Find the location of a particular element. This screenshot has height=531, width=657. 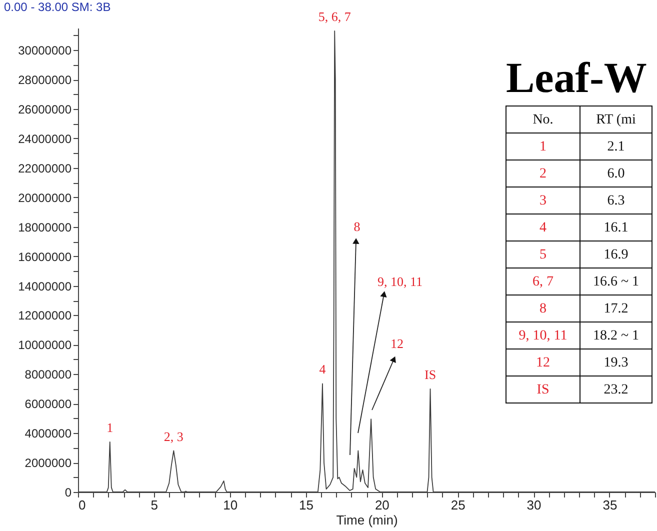

y-tick-label: 12000000 is located at coordinates (45, 315).